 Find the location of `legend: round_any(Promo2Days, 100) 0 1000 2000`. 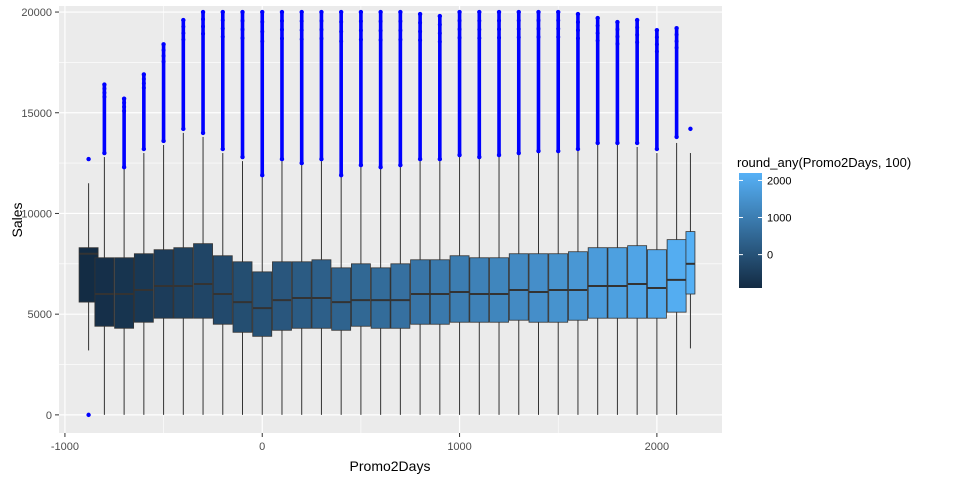

legend: round_any(Promo2Days, 100) 0 1000 2000 is located at coordinates (824, 221).